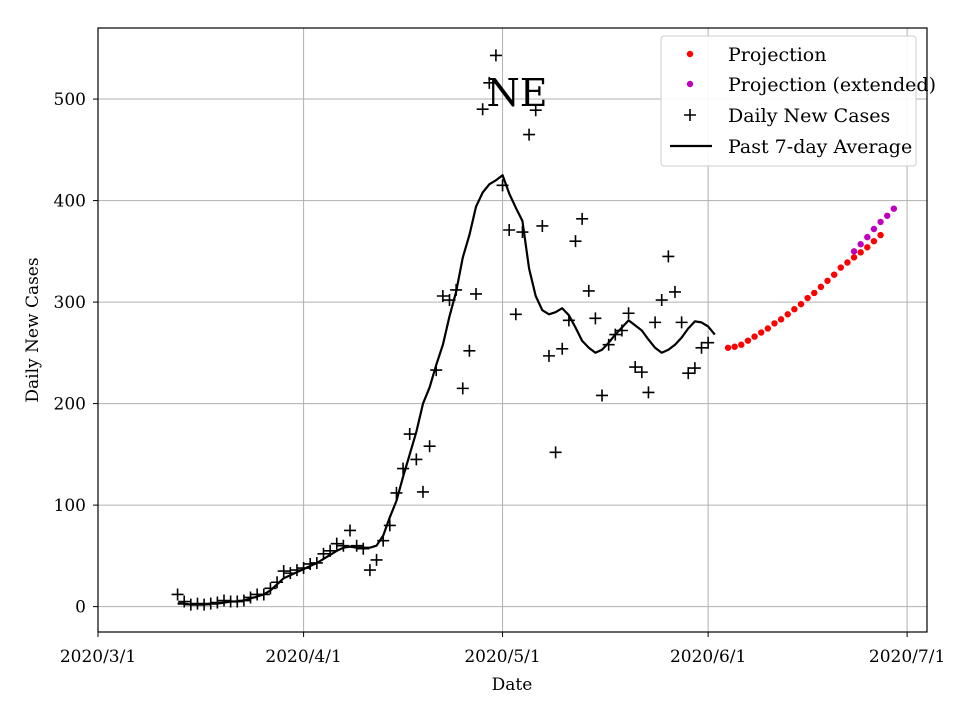 The height and width of the screenshot is (720, 960). Describe the element at coordinates (98, 657) in the screenshot. I see `x-tick-label: 2020/3/1` at that location.